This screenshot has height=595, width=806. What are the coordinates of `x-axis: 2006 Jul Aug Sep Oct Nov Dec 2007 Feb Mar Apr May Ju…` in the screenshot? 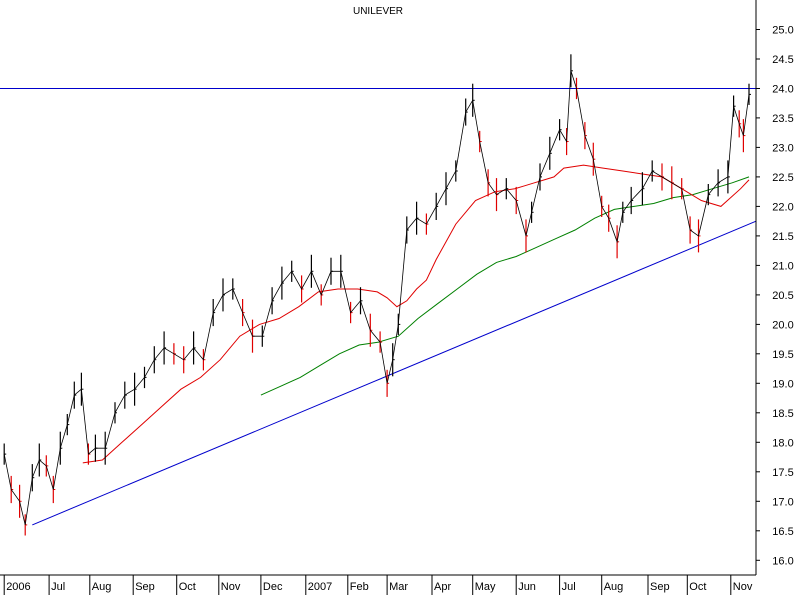 It's located at (378, 584).